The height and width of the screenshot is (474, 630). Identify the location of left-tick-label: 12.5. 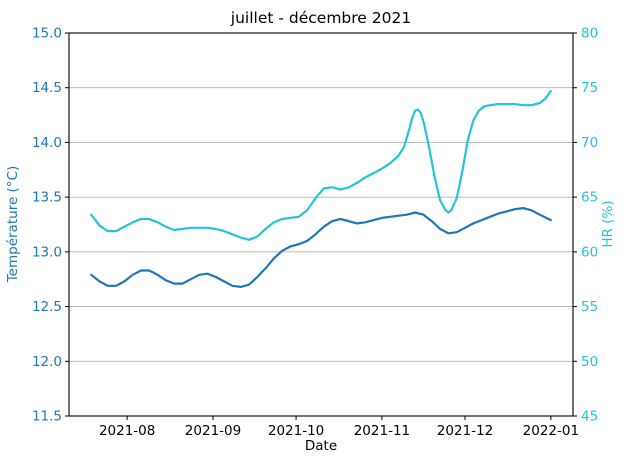
(47, 307).